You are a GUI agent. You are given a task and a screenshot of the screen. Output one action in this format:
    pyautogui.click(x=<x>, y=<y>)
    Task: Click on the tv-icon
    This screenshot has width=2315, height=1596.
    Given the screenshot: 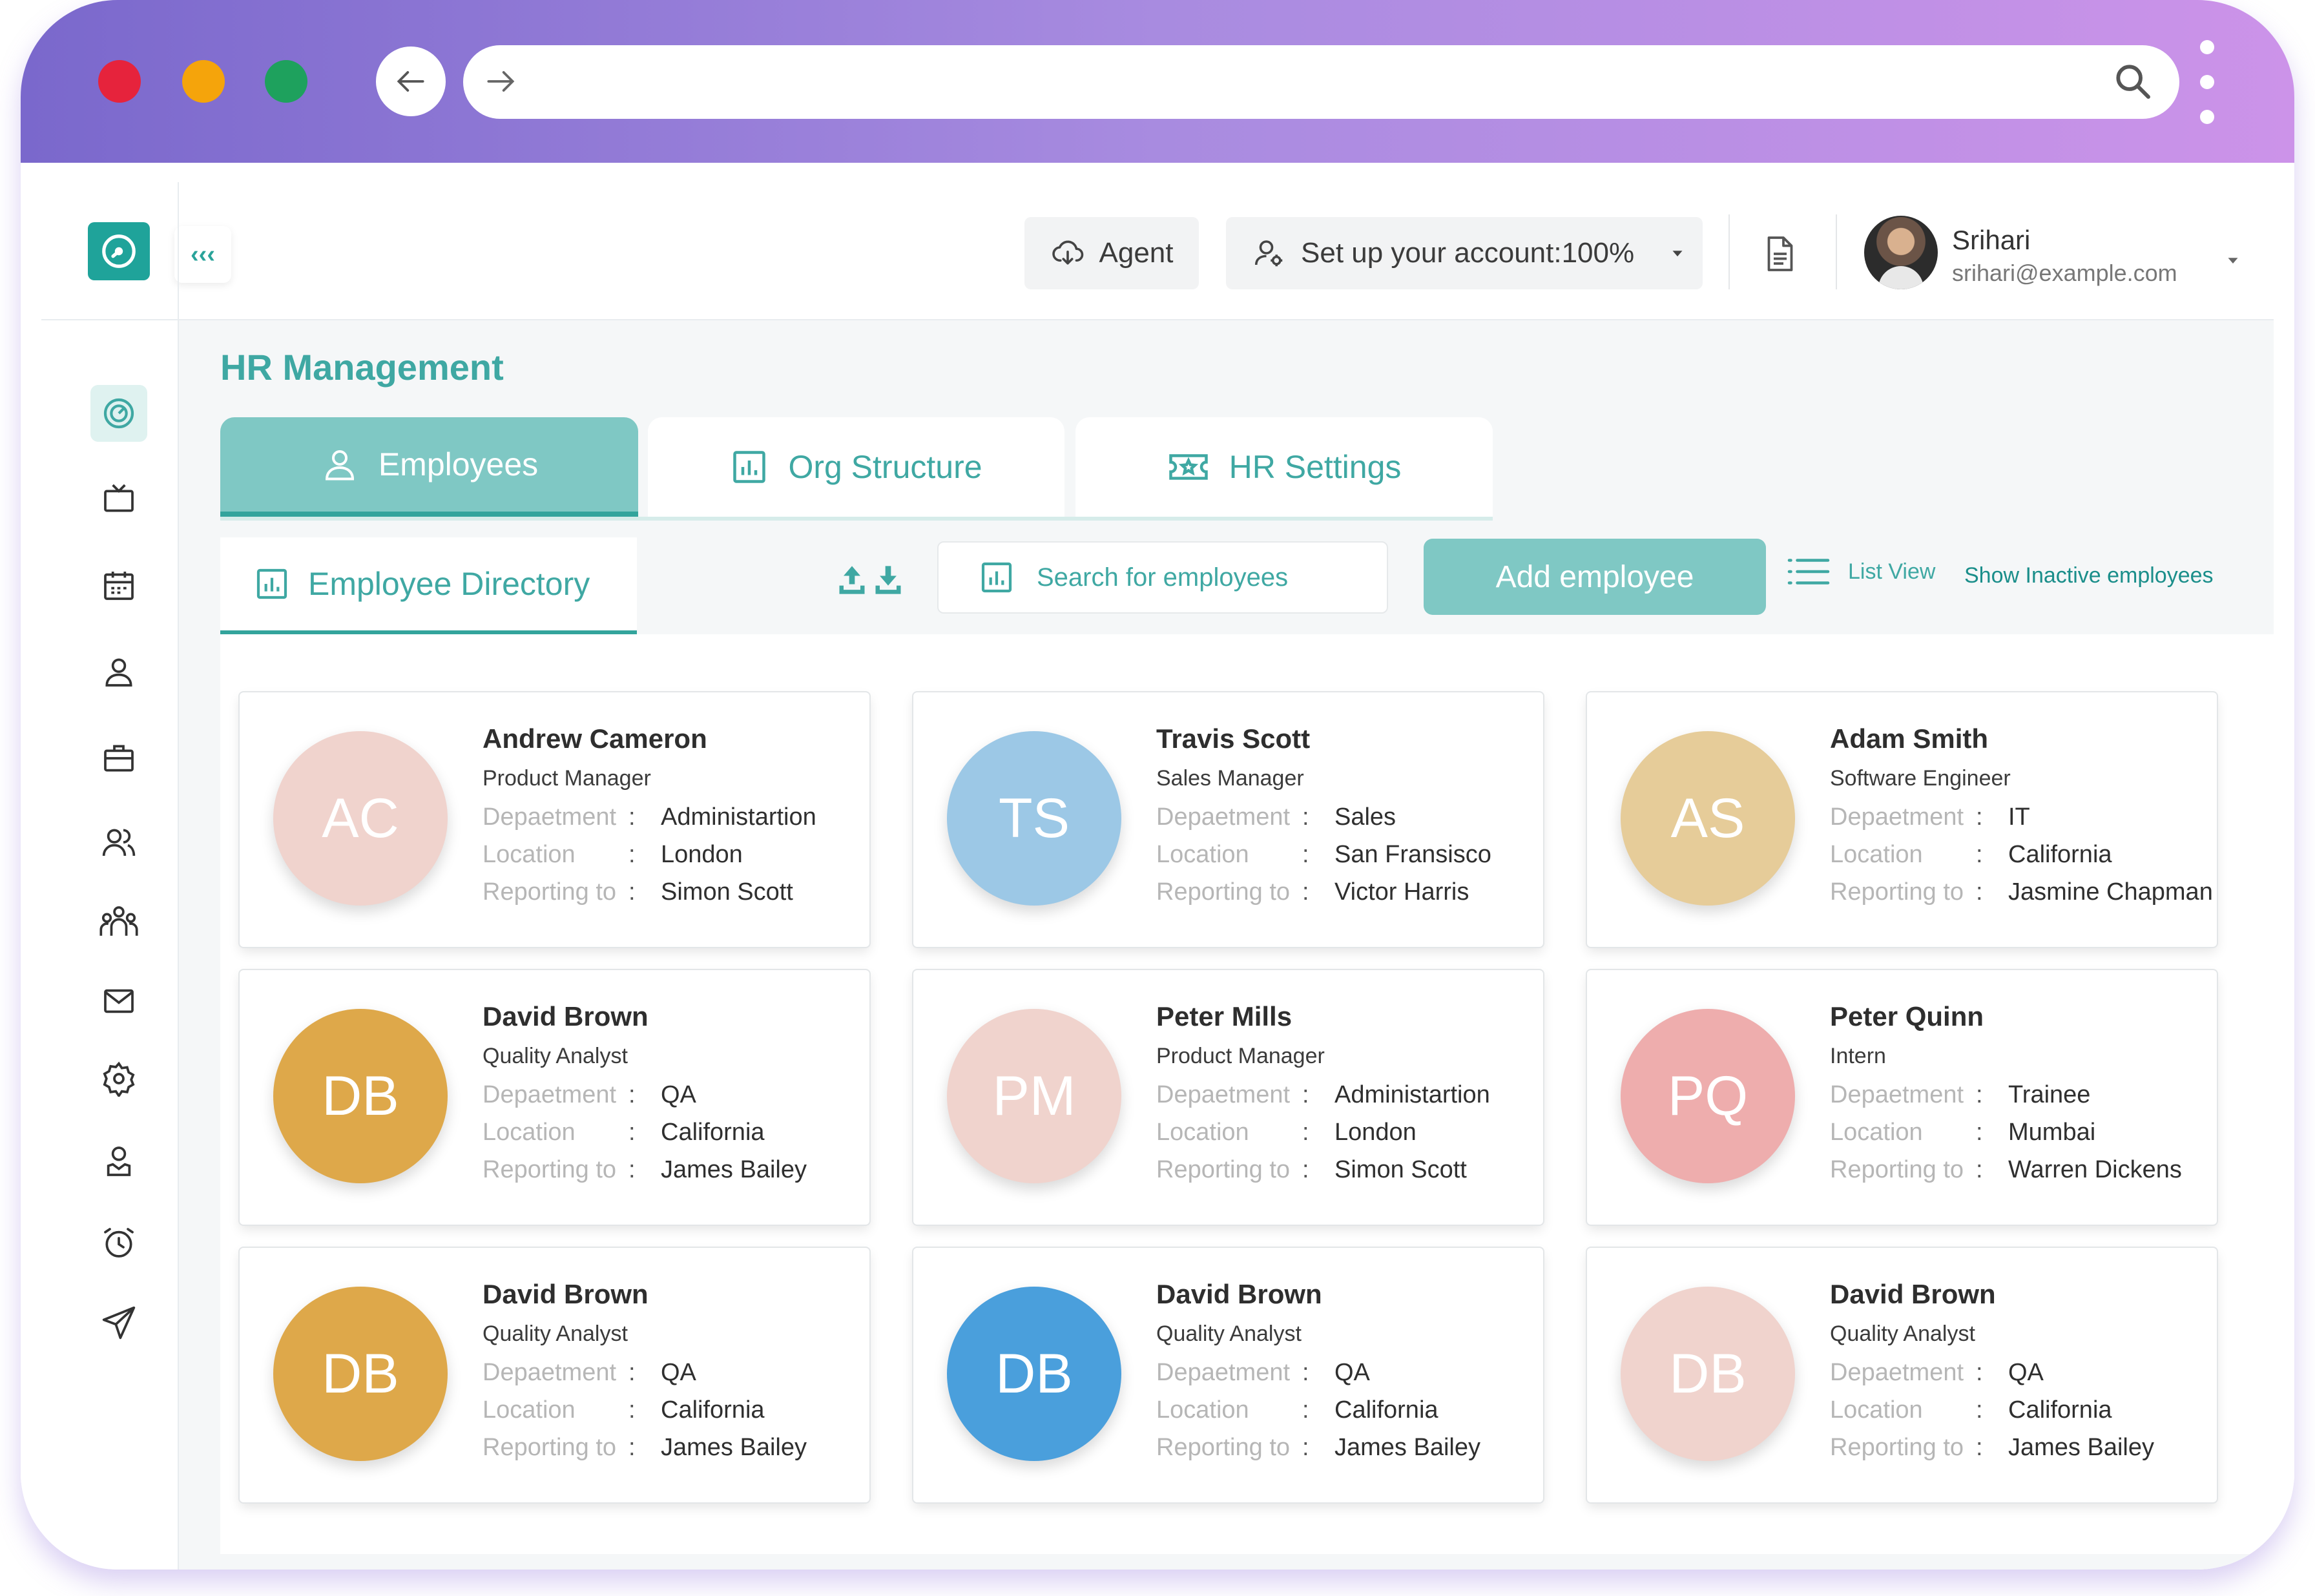 What is the action you would take?
    pyautogui.click(x=119, y=498)
    